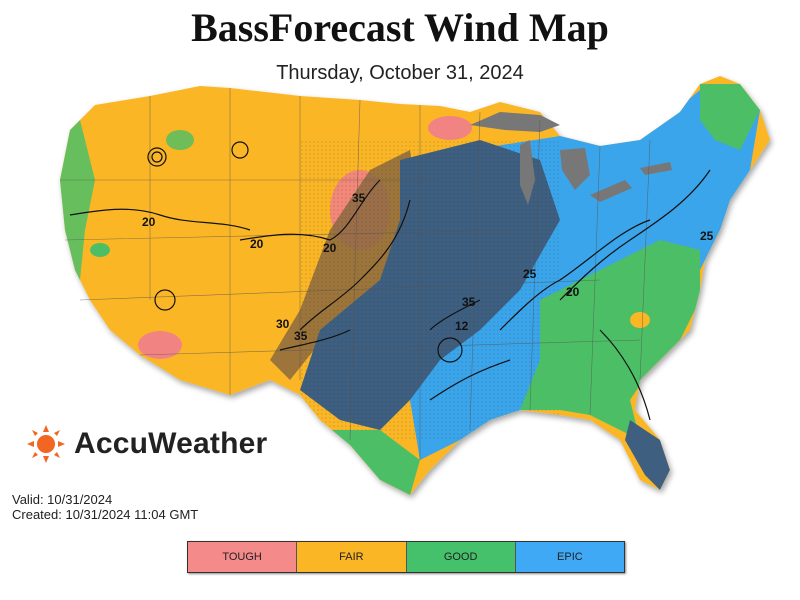 The width and height of the screenshot is (800, 600). What do you see at coordinates (46, 444) in the screenshot?
I see `sun-icon` at bounding box center [46, 444].